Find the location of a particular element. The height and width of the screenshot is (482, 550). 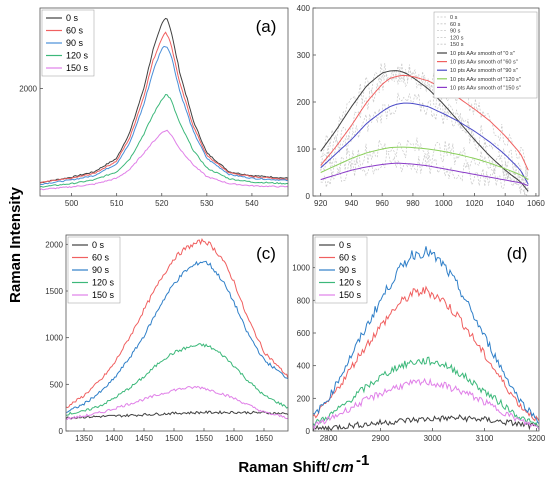

x-tick-label: 3200 is located at coordinates (537, 438).